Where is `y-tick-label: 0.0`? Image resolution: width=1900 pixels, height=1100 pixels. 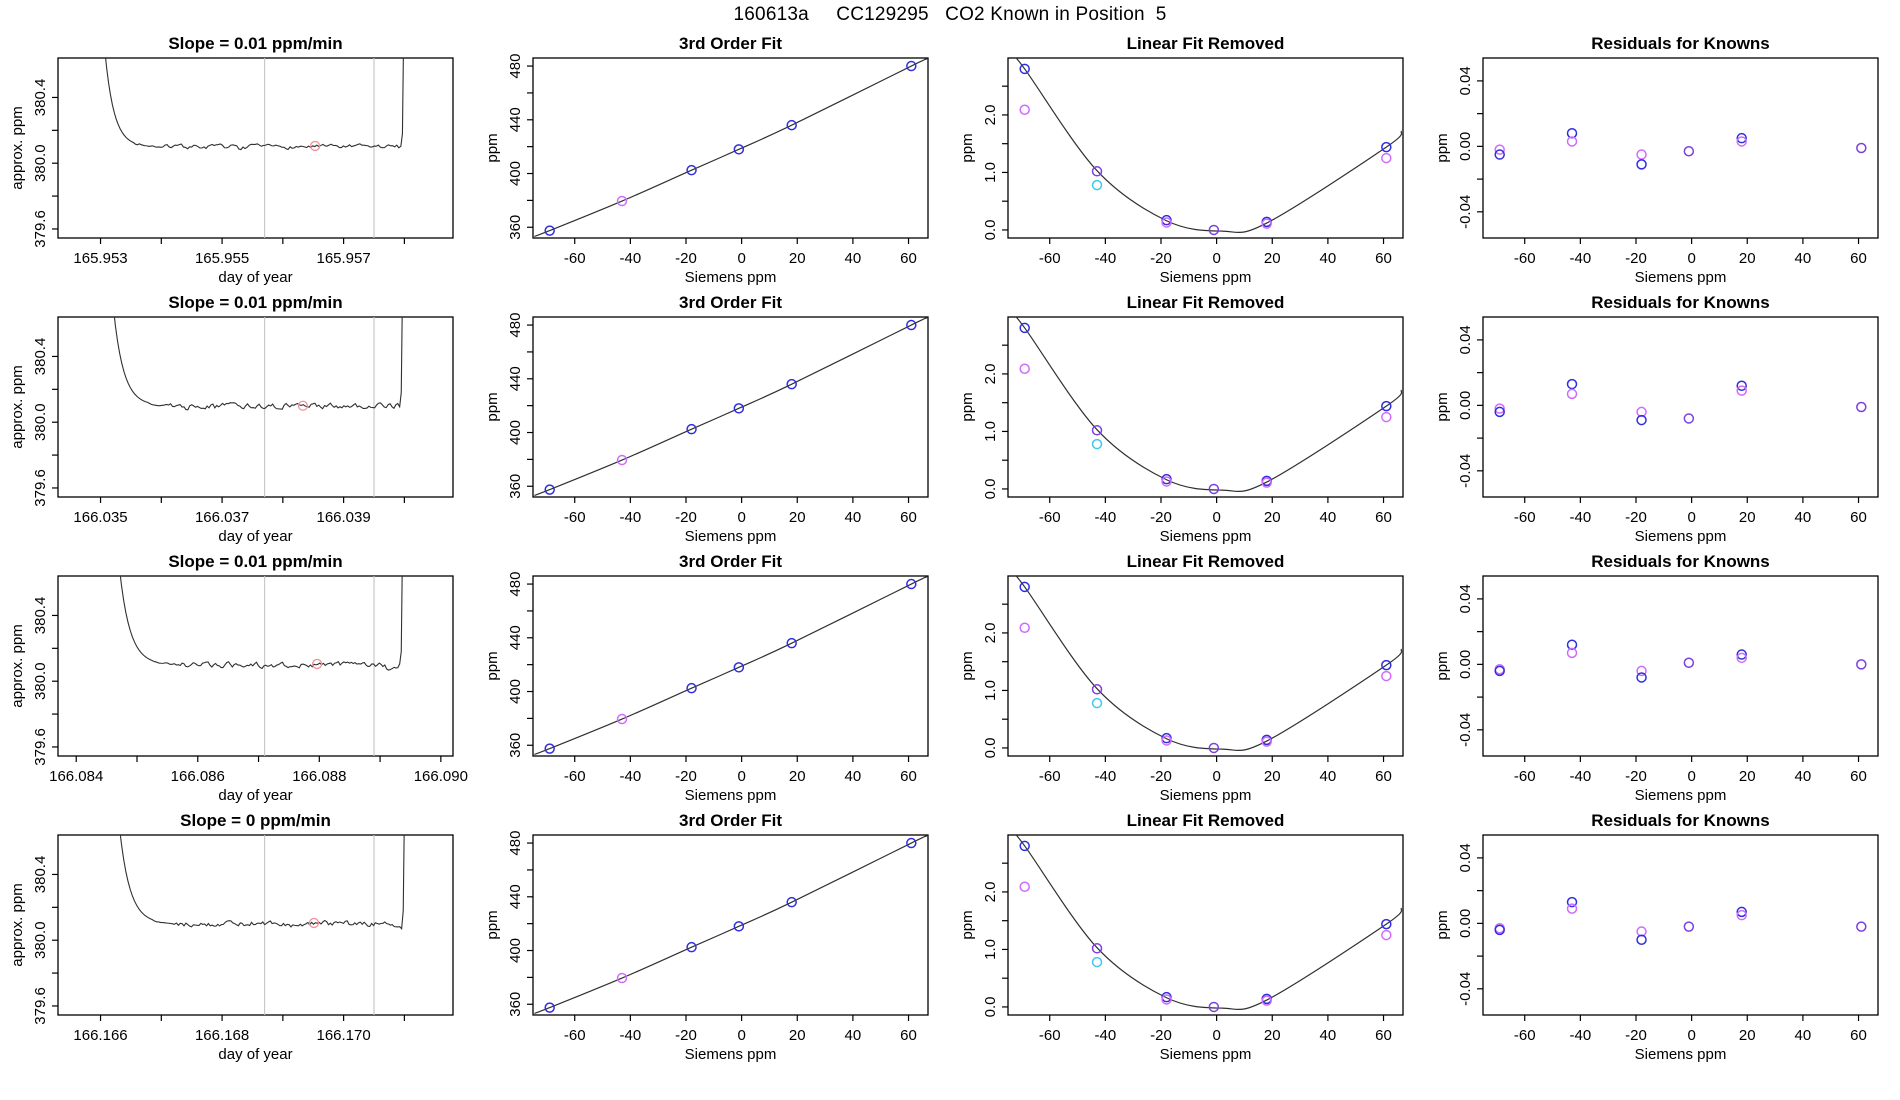 y-tick-label: 0.0 is located at coordinates (990, 230).